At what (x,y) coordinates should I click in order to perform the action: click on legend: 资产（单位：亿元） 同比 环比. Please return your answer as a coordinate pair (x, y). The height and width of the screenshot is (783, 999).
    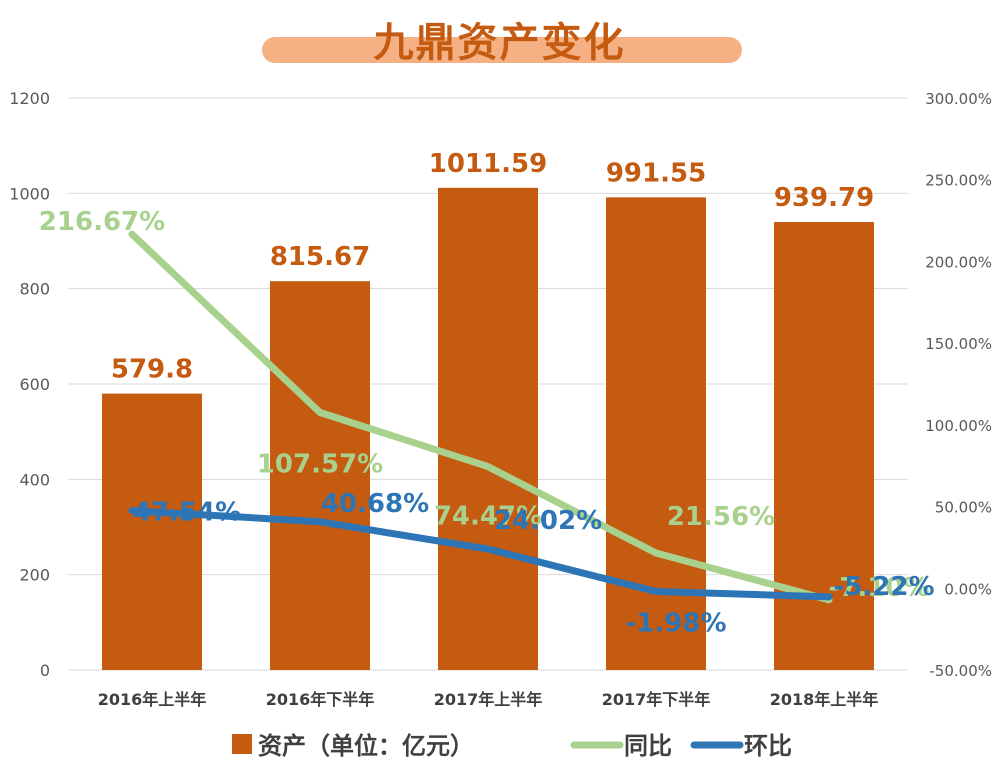
    Looking at the image, I should click on (512, 746).